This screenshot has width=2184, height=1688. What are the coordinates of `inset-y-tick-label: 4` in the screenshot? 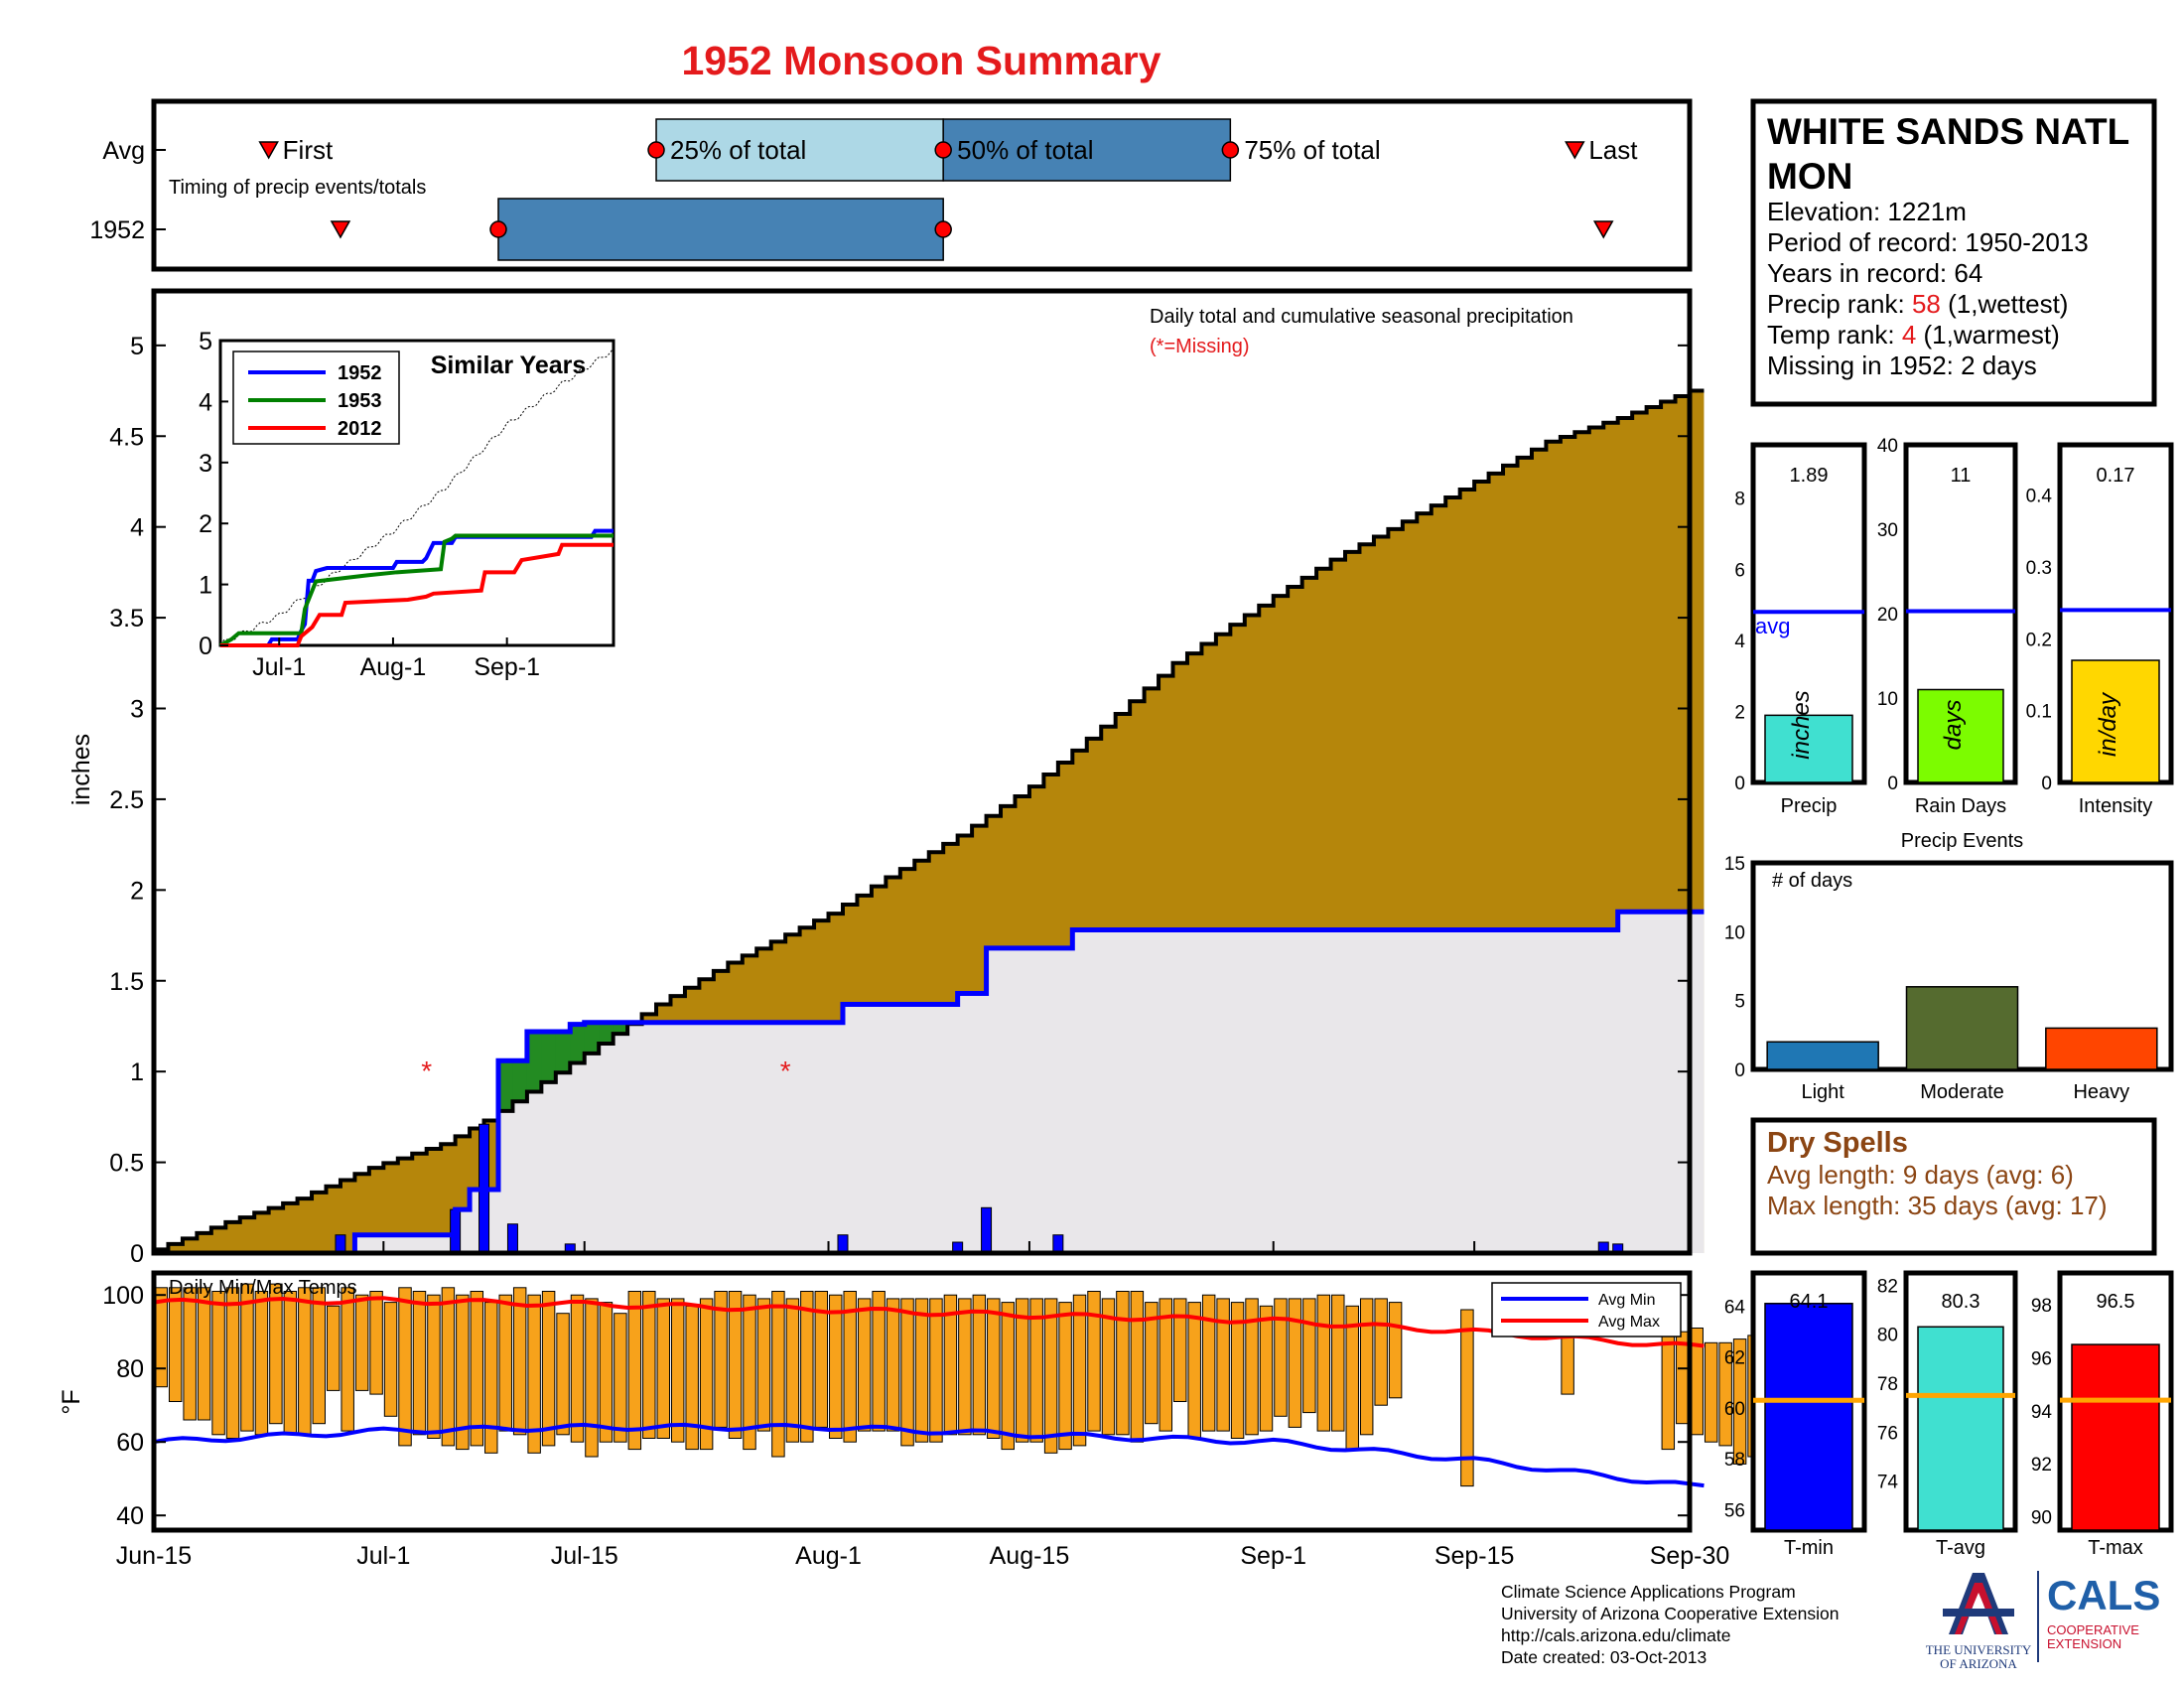 It's located at (205, 402).